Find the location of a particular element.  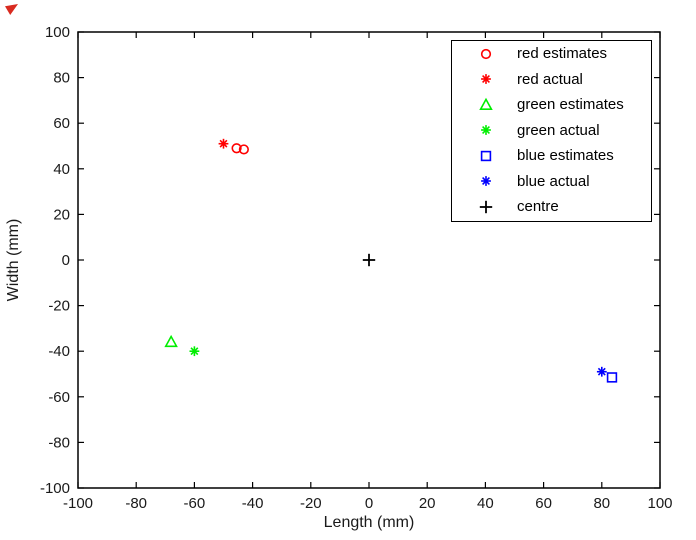

y-tick-label: 80 is located at coordinates (61, 78).